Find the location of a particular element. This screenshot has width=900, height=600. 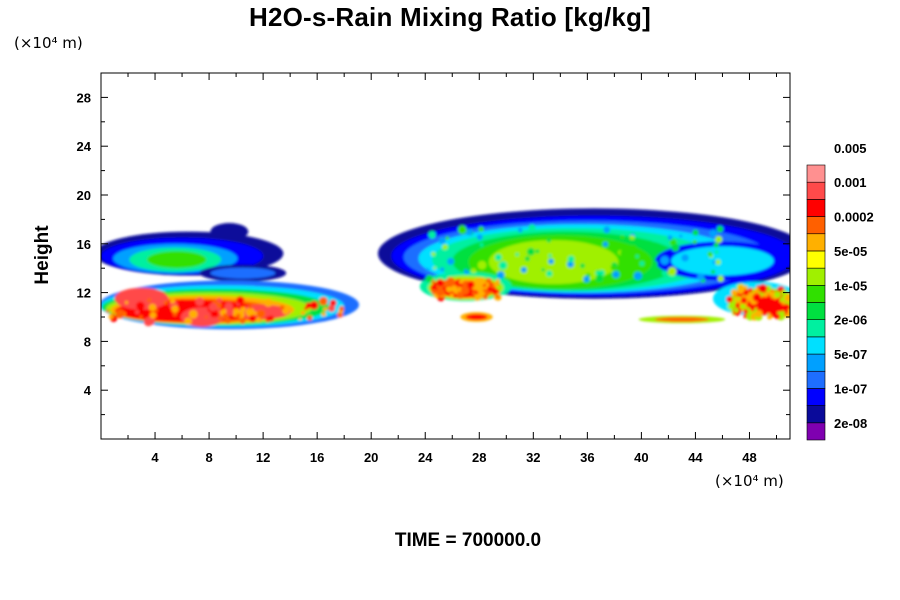

x-tick-label: 44 is located at coordinates (695, 457).